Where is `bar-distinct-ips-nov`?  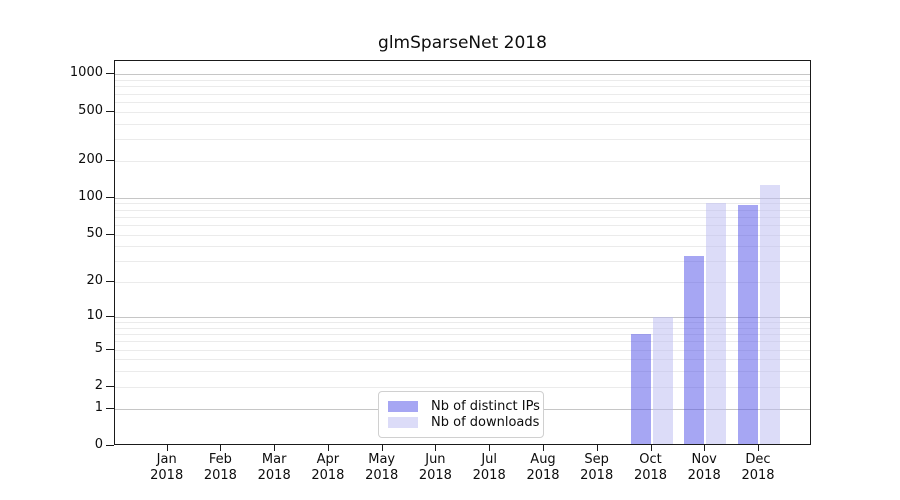
bar-distinct-ips-nov is located at coordinates (694, 350).